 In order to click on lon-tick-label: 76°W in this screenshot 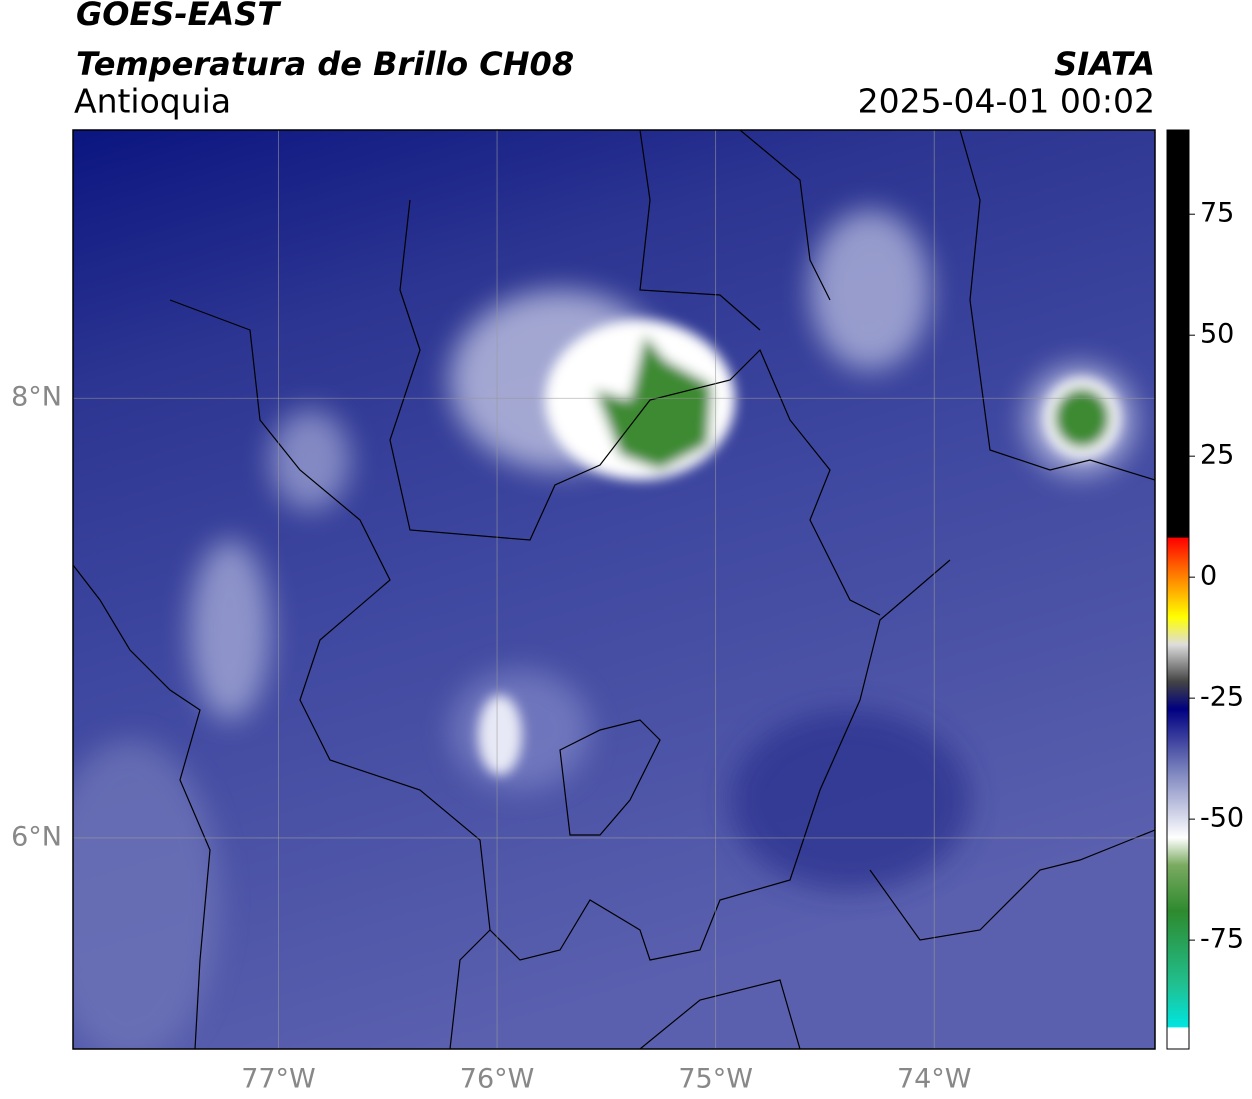, I will do `click(497, 1079)`.